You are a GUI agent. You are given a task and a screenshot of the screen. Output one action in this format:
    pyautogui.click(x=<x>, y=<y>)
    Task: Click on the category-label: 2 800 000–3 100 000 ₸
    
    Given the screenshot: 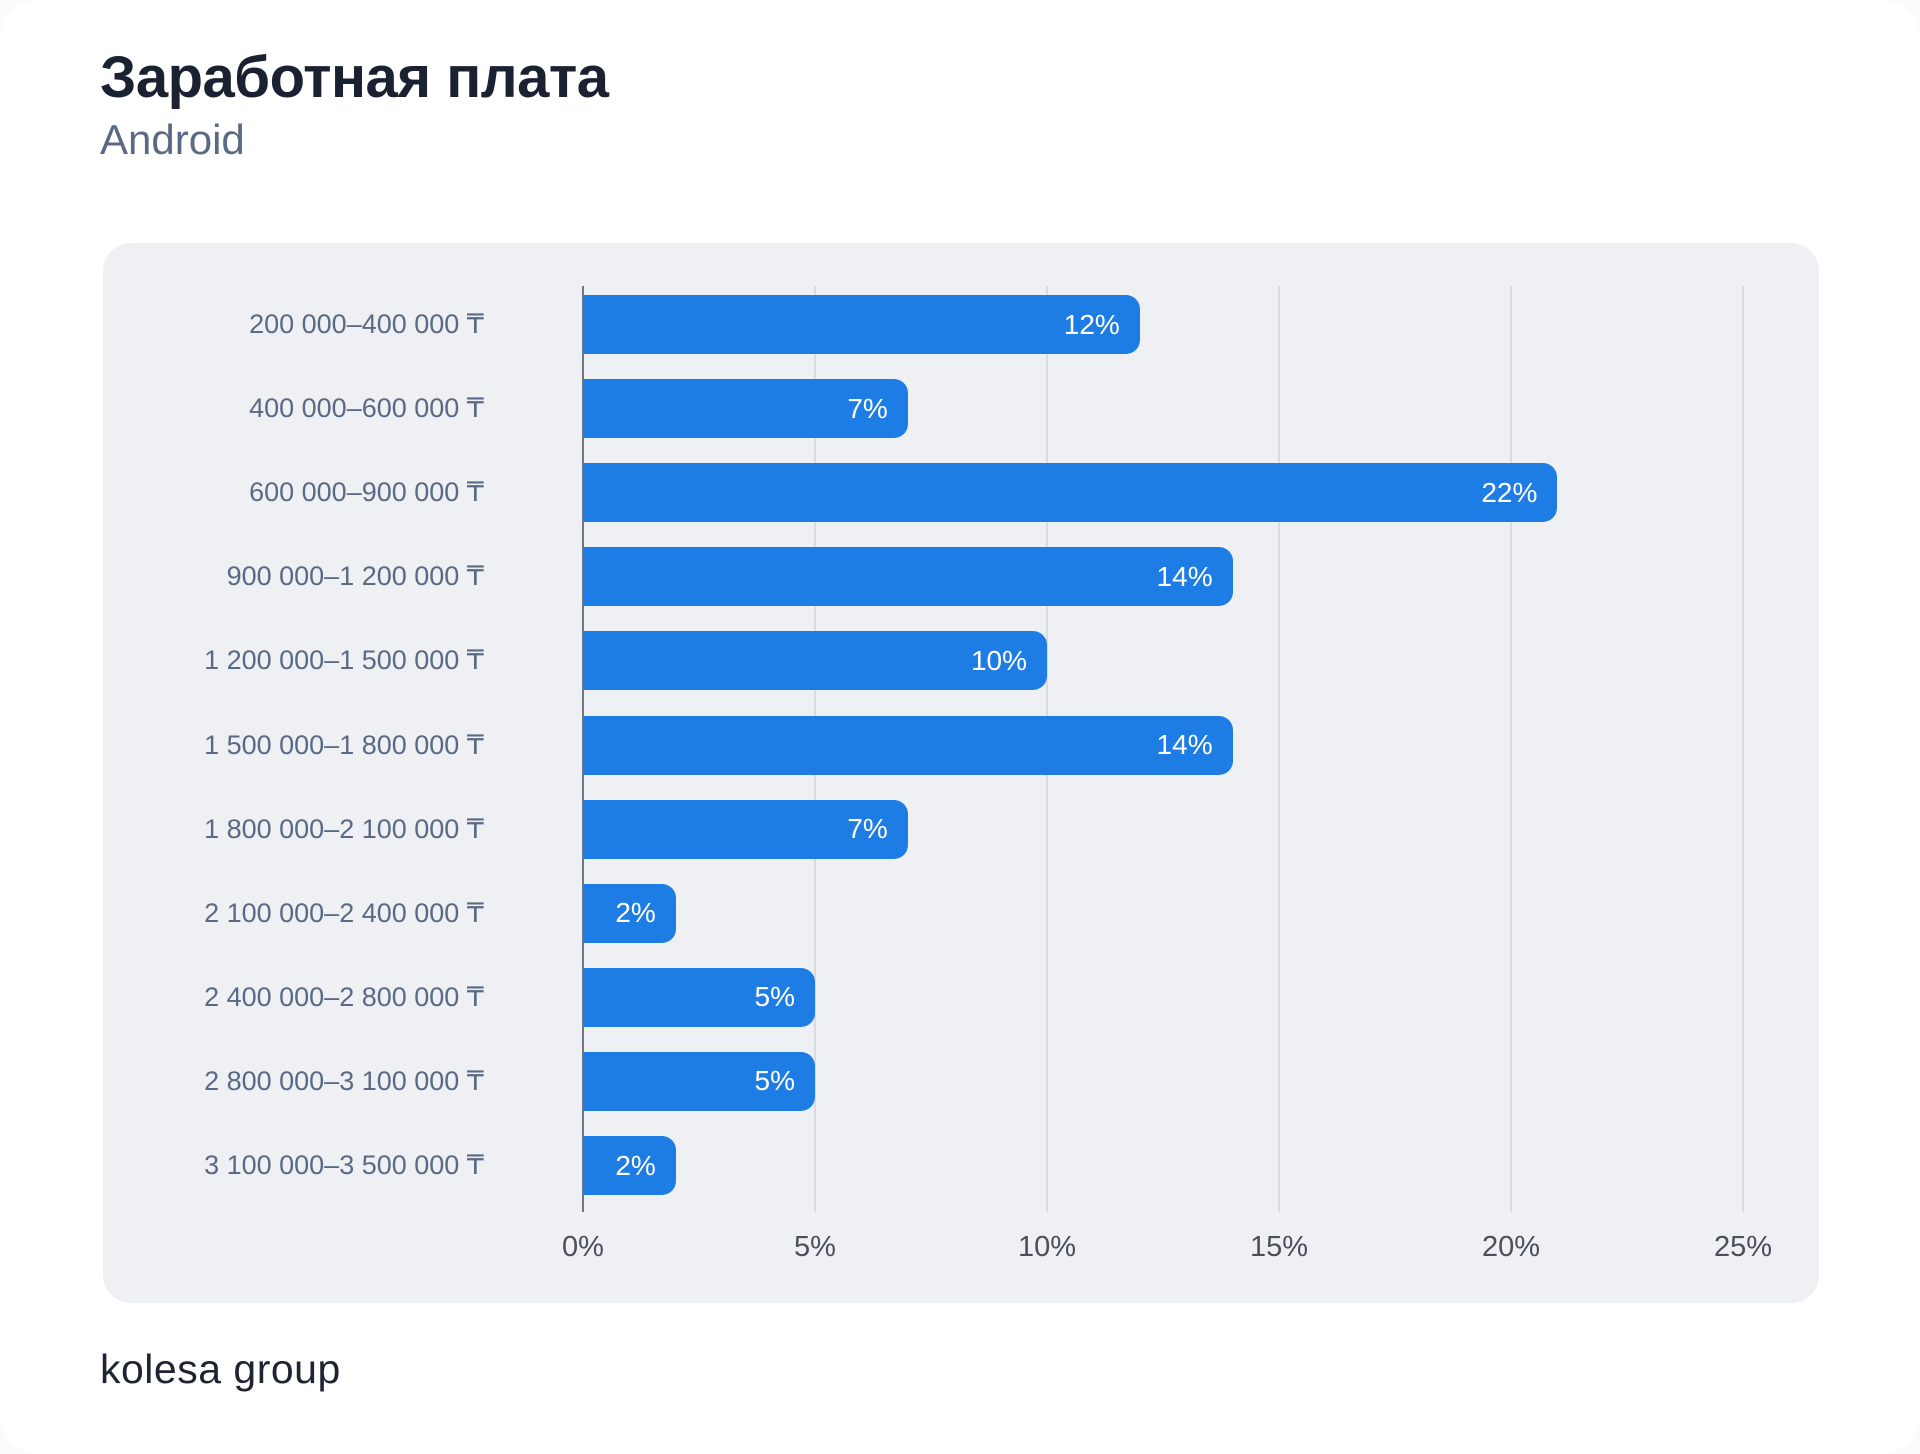 What is the action you would take?
    pyautogui.click(x=344, y=1080)
    